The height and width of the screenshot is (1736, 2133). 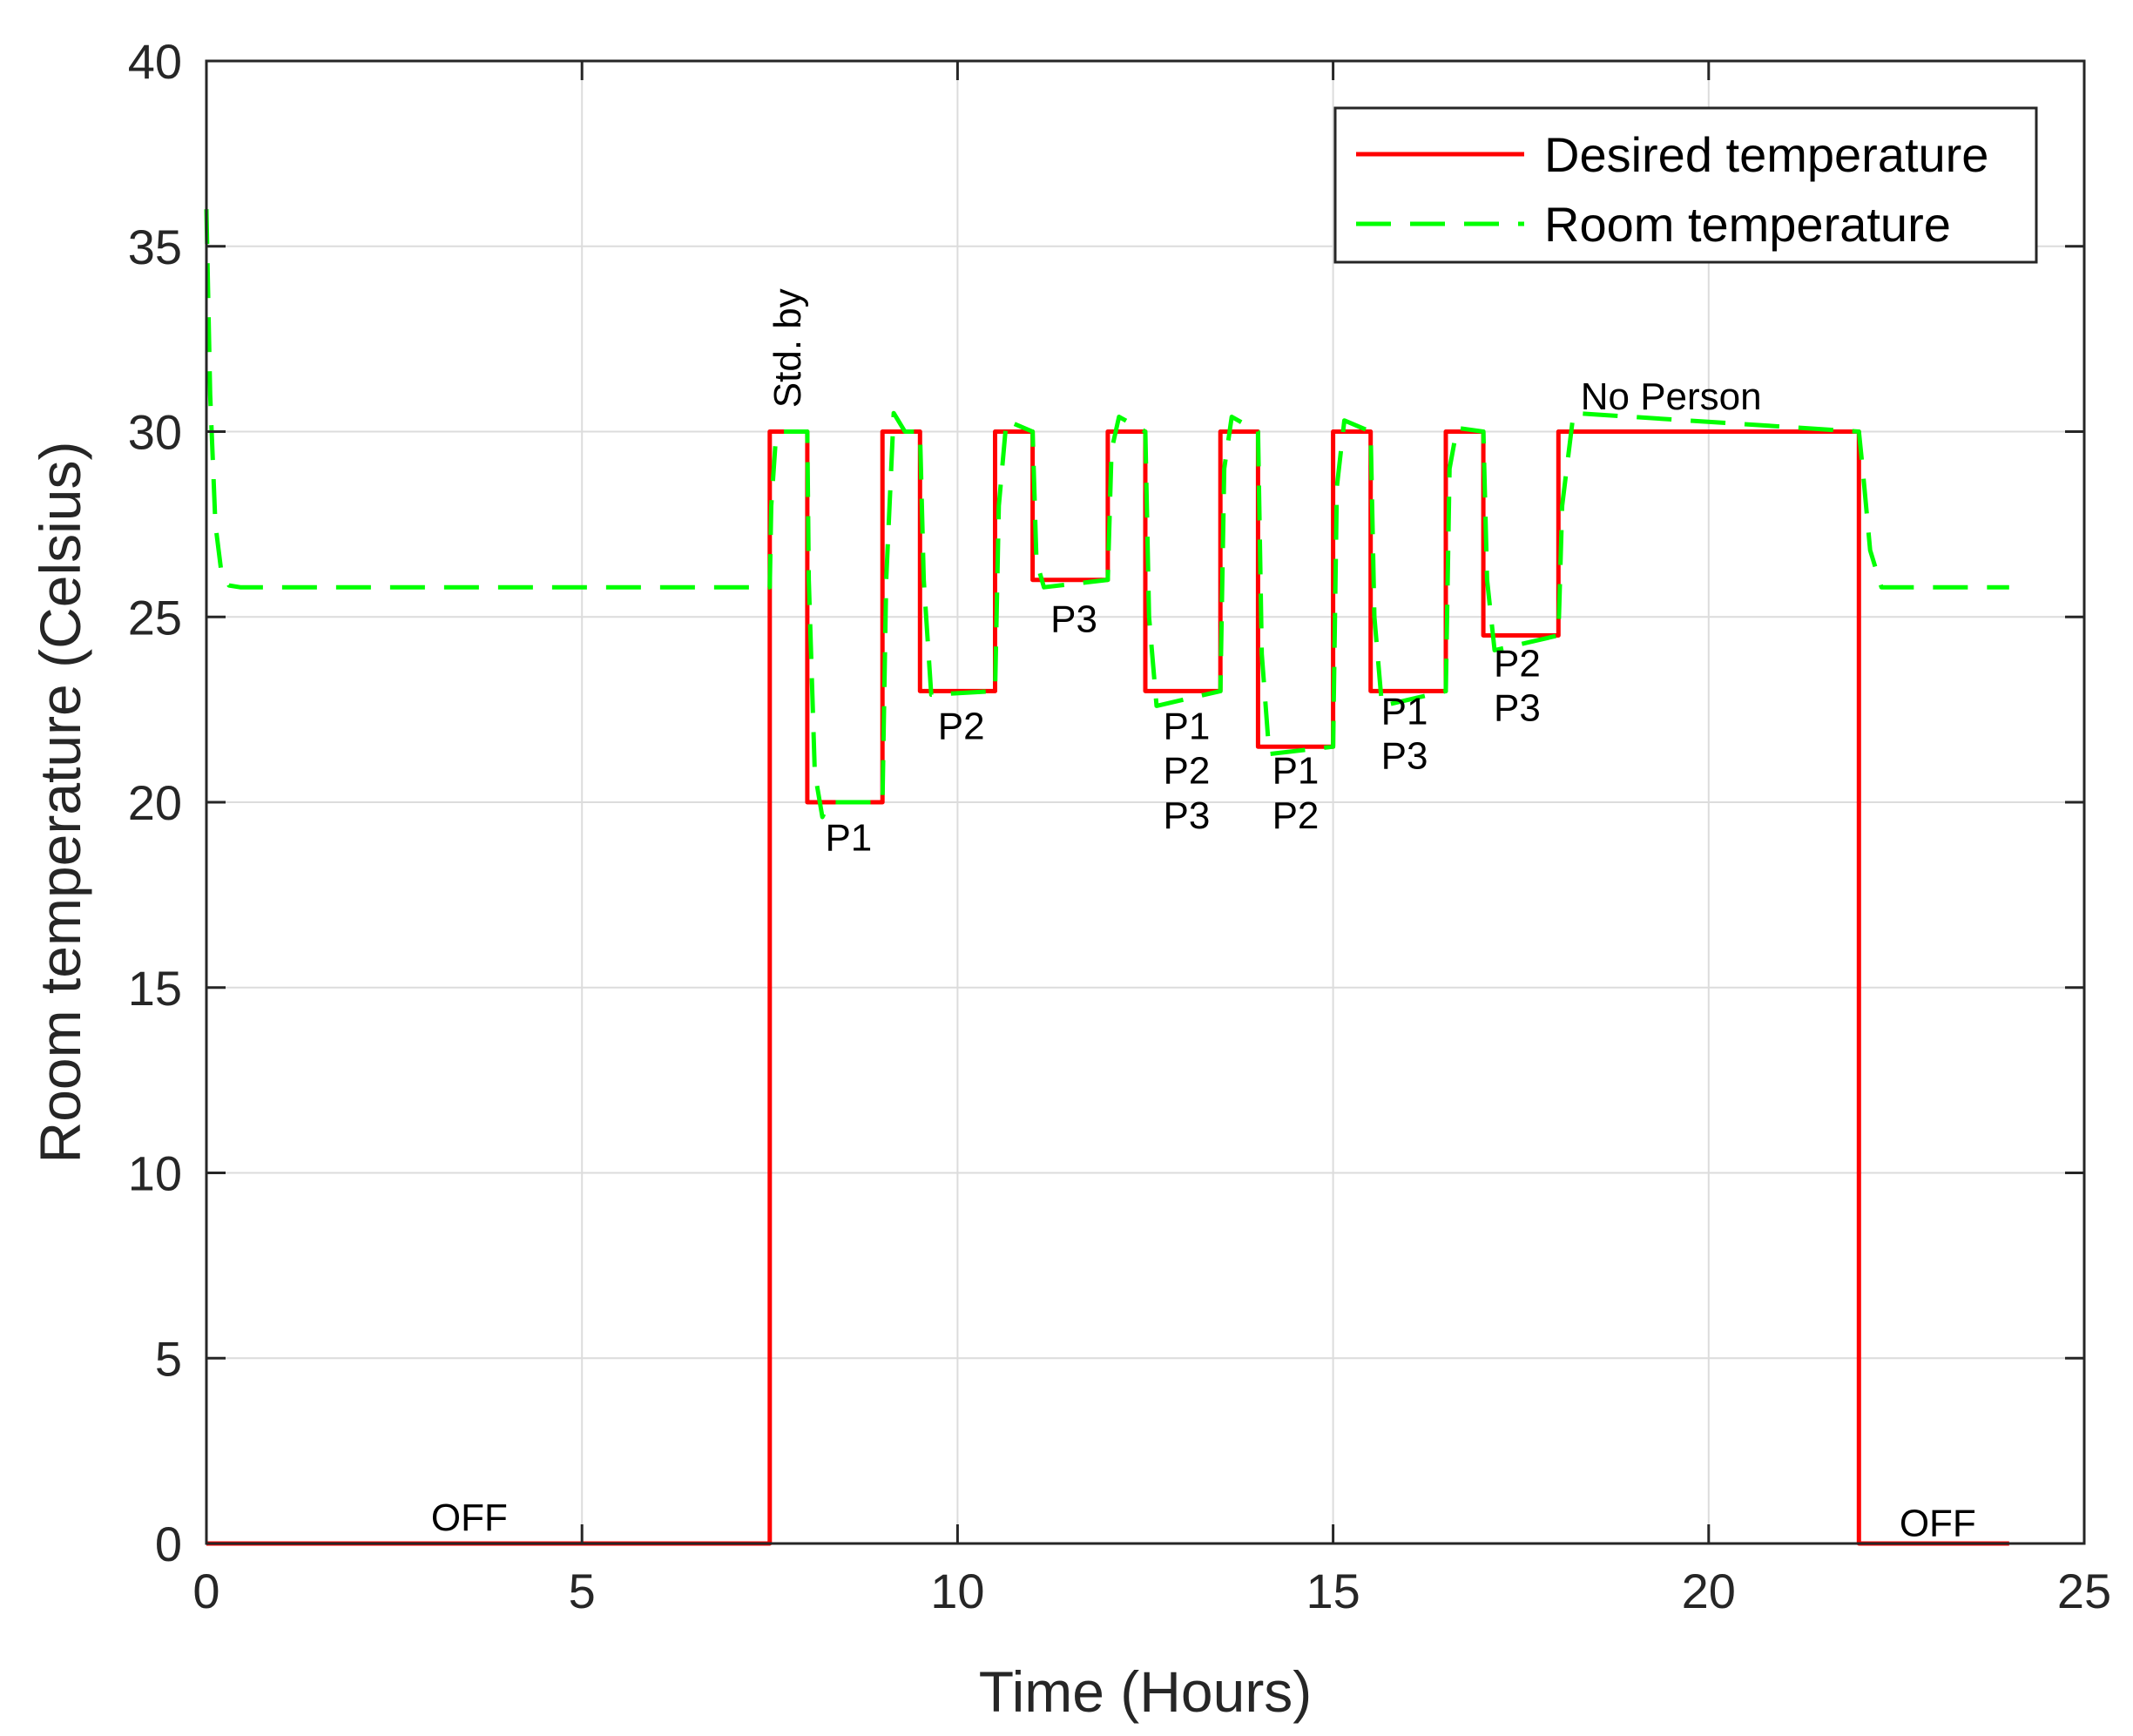 I want to click on x-tick-label: 15, so click(x=1333, y=1591).